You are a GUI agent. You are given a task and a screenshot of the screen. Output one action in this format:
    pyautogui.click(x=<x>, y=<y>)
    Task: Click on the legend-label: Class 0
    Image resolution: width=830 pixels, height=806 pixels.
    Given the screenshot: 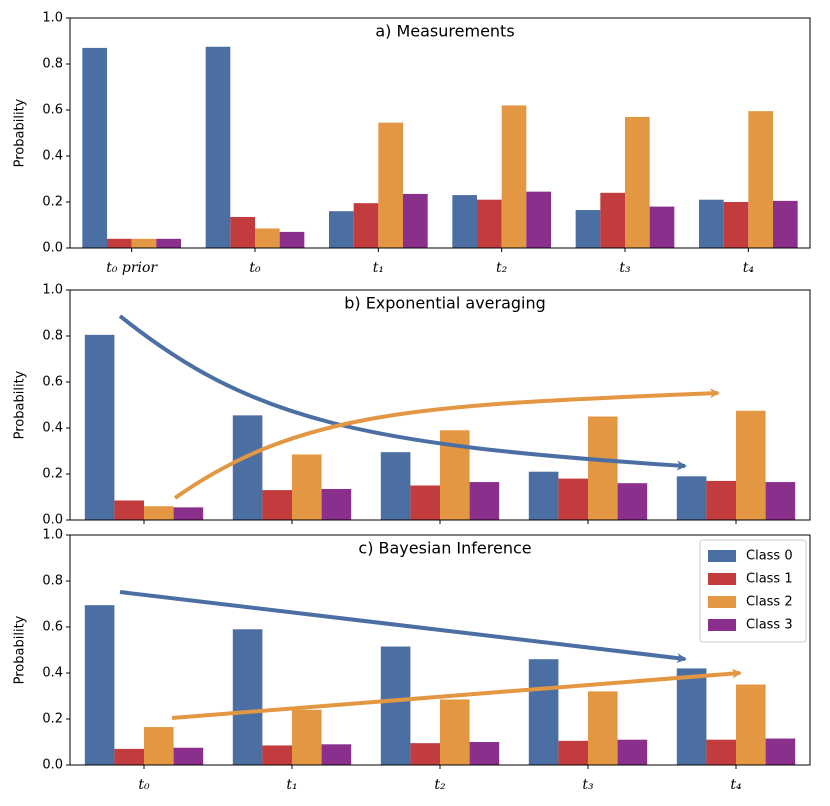 What is the action you would take?
    pyautogui.click(x=769, y=556)
    